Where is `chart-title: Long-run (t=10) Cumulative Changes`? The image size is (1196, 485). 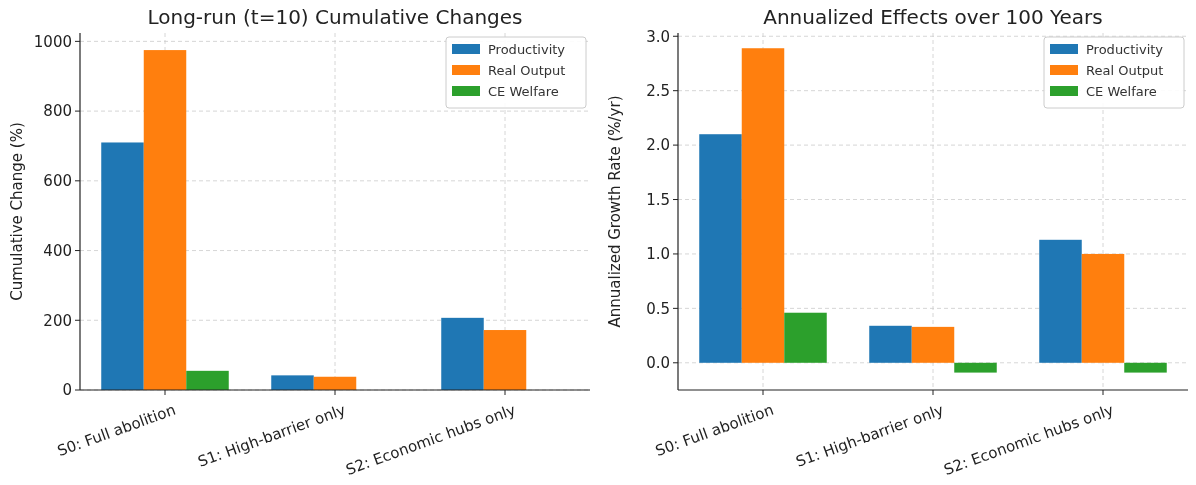 chart-title: Long-run (t=10) Cumulative Changes is located at coordinates (335, 17).